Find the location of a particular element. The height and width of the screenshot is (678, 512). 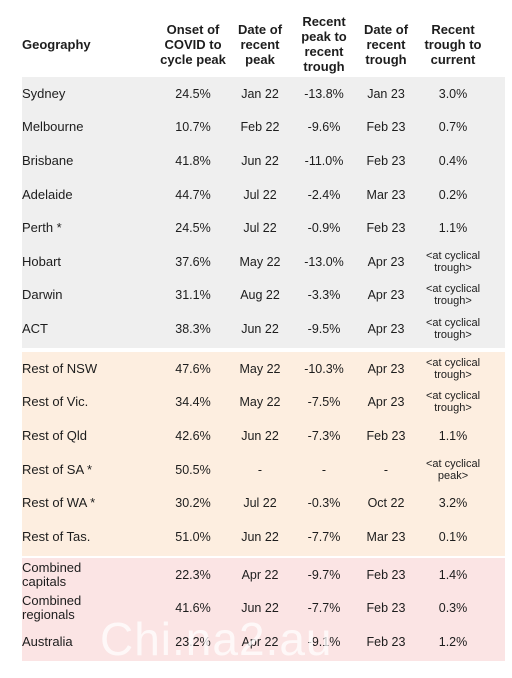

section-background is located at coordinates (263, 609).